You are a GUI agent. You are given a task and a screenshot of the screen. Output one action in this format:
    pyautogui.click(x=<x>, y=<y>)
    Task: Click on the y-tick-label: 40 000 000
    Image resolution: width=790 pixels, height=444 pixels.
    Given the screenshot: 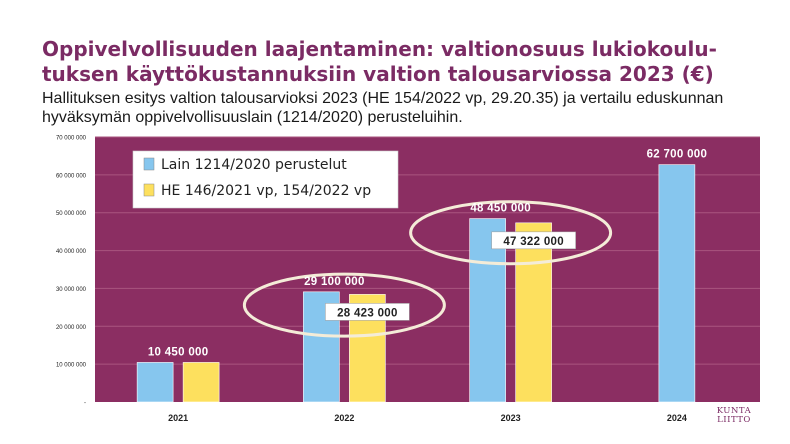 What is the action you would take?
    pyautogui.click(x=71, y=252)
    